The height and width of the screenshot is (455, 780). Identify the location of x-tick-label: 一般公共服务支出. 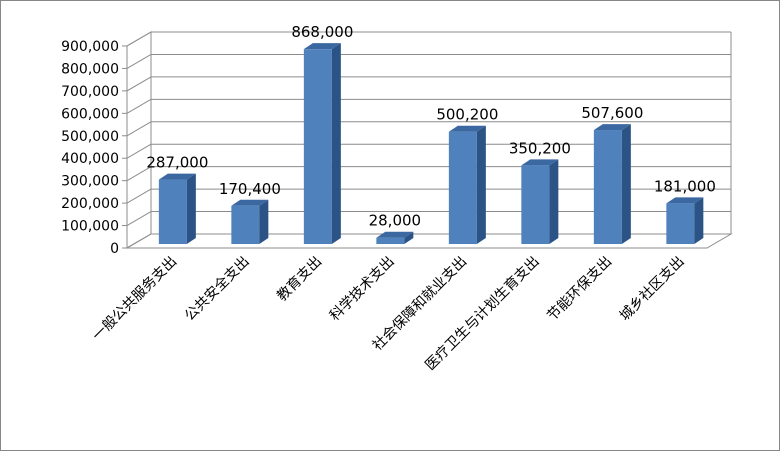
(135, 299).